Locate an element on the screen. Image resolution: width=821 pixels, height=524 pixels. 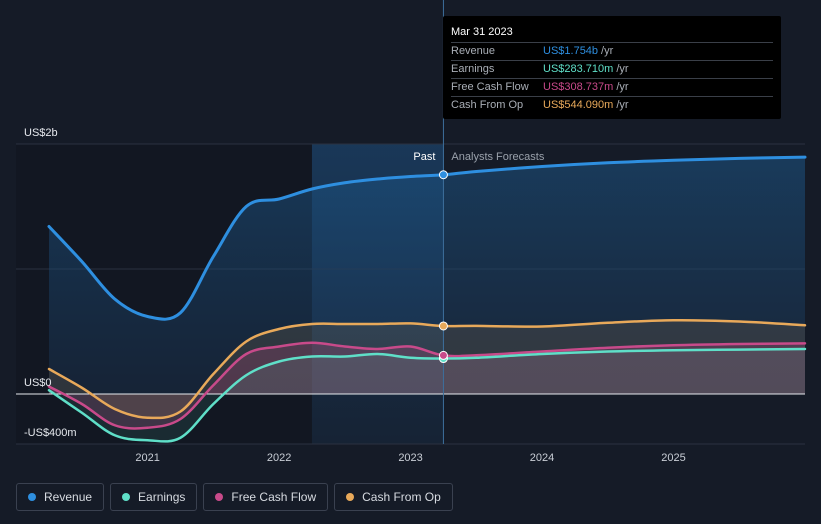
tooltip-row-earnings: Earnings US$283.710m /yr is located at coordinates (612, 69).